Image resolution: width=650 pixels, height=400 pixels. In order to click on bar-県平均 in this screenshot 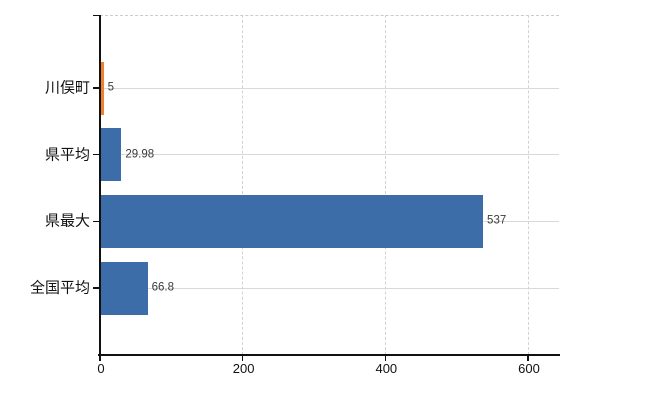, I will do `click(111, 155)`.